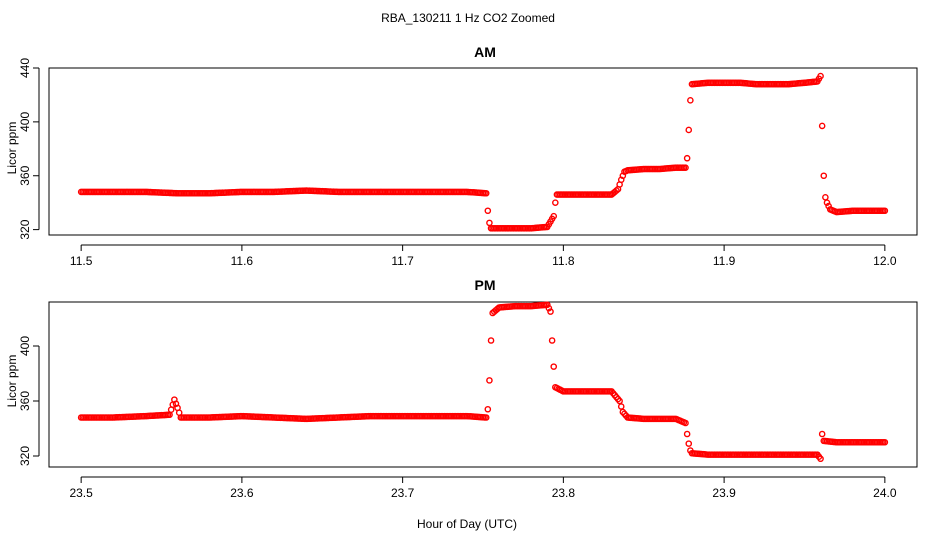 This screenshot has height=540, width=936. I want to click on x-tick-label: 24.0, so click(885, 493).